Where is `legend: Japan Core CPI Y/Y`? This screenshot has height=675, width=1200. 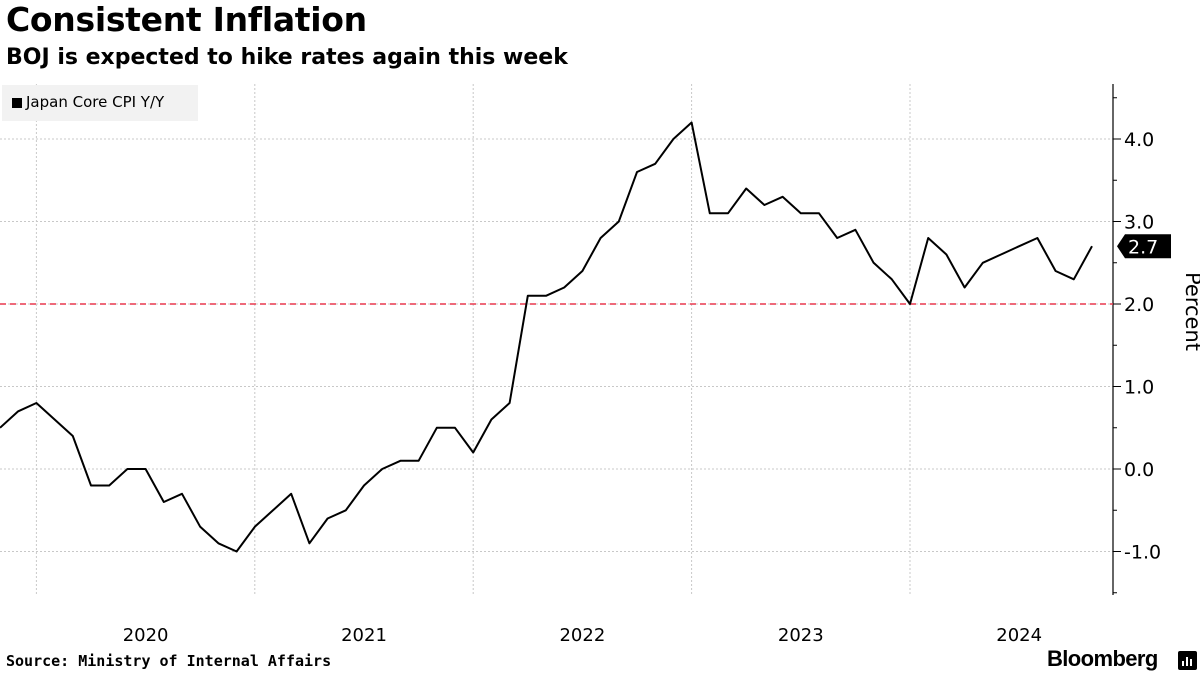 legend: Japan Core CPI Y/Y is located at coordinates (100, 103).